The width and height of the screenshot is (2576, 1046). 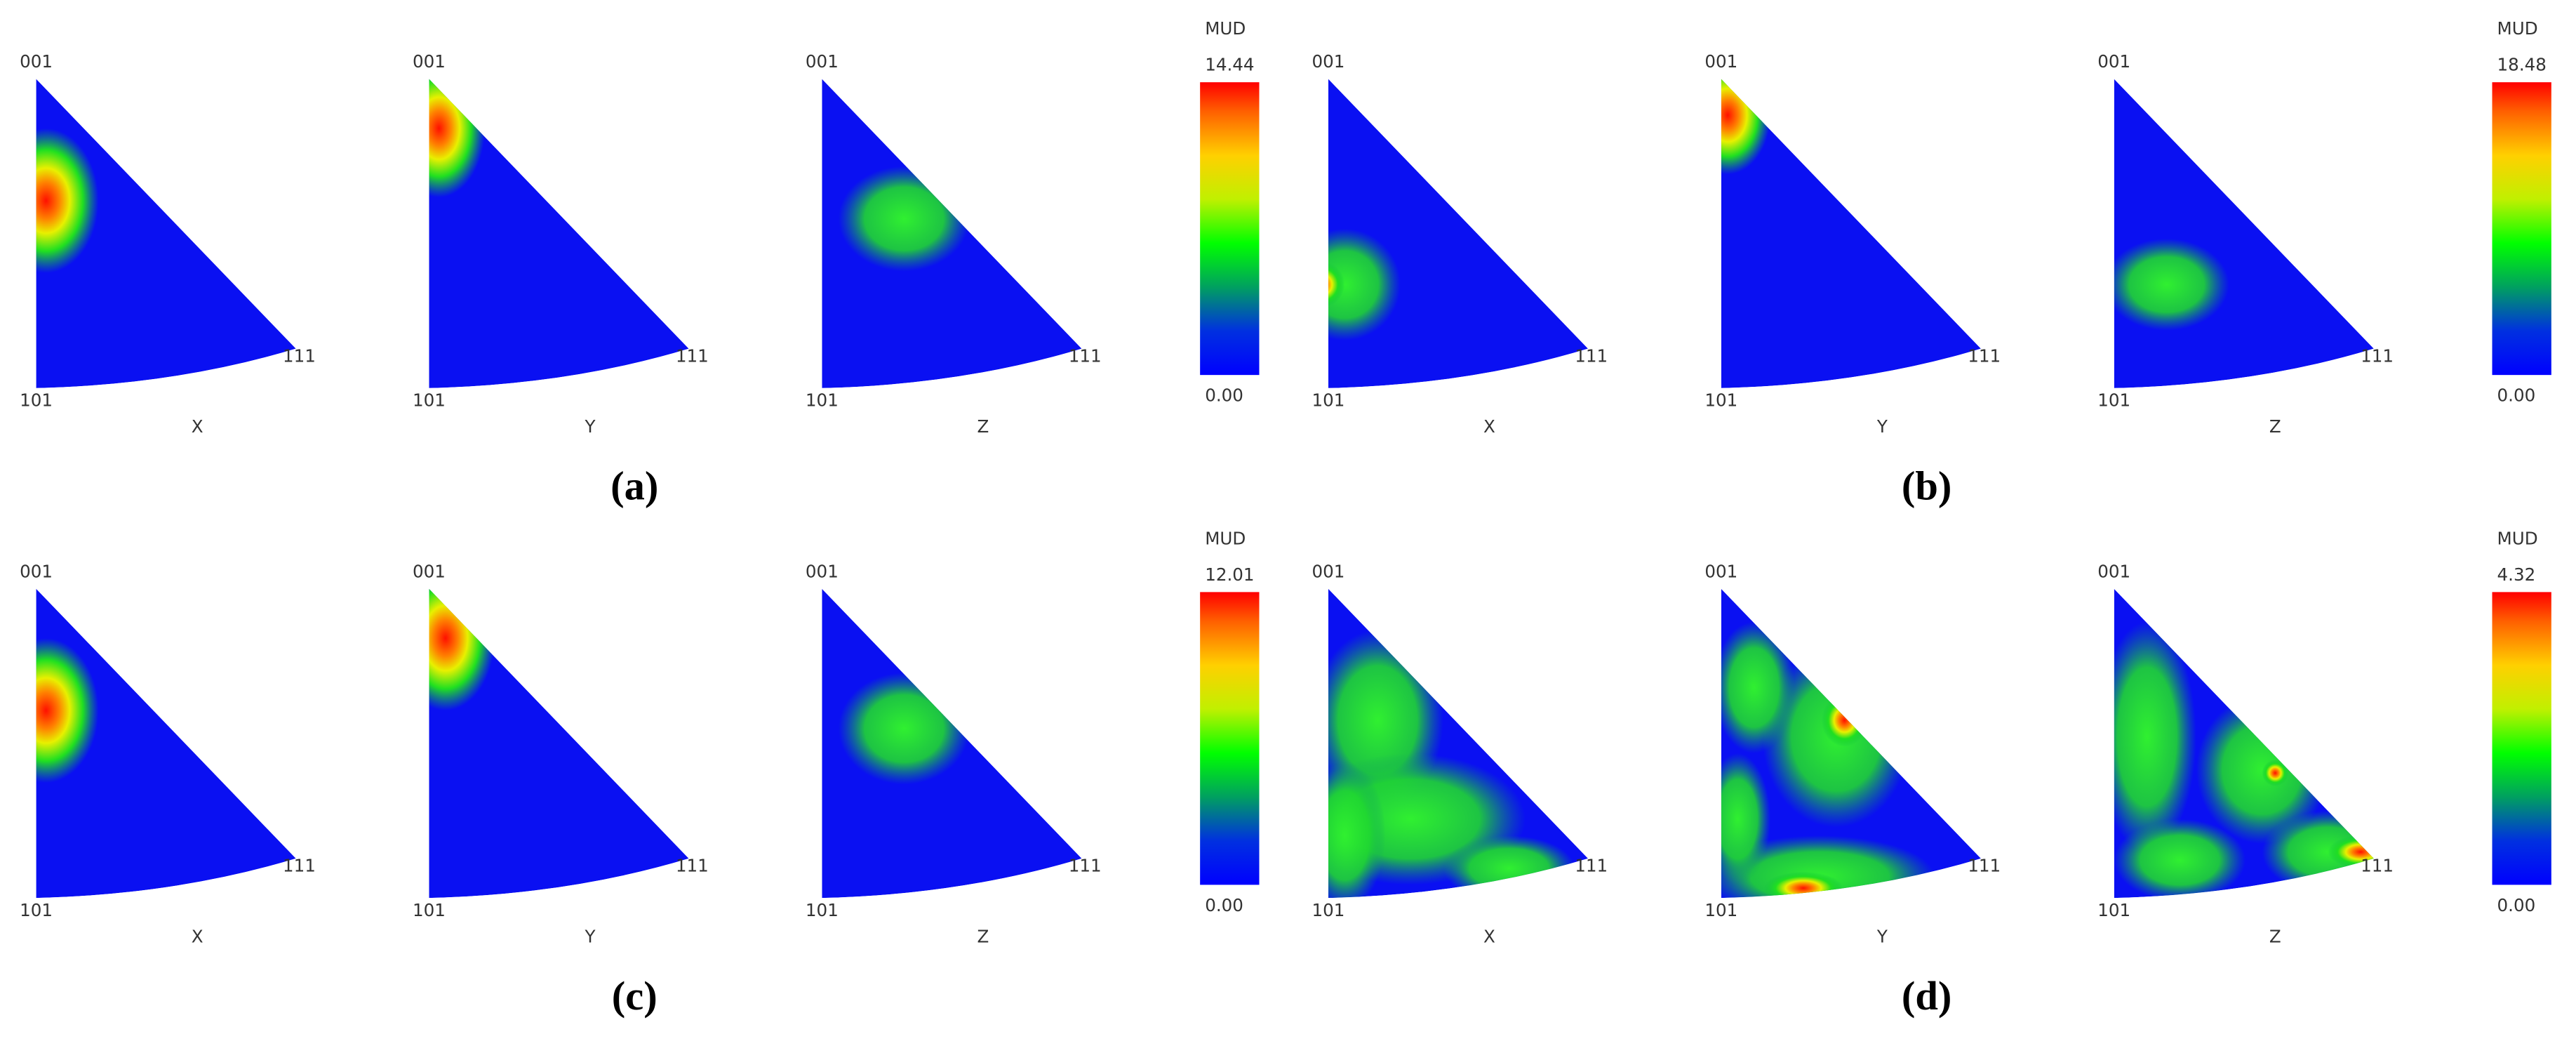 What do you see at coordinates (1927, 996) in the screenshot?
I see `panel-label: (d)` at bounding box center [1927, 996].